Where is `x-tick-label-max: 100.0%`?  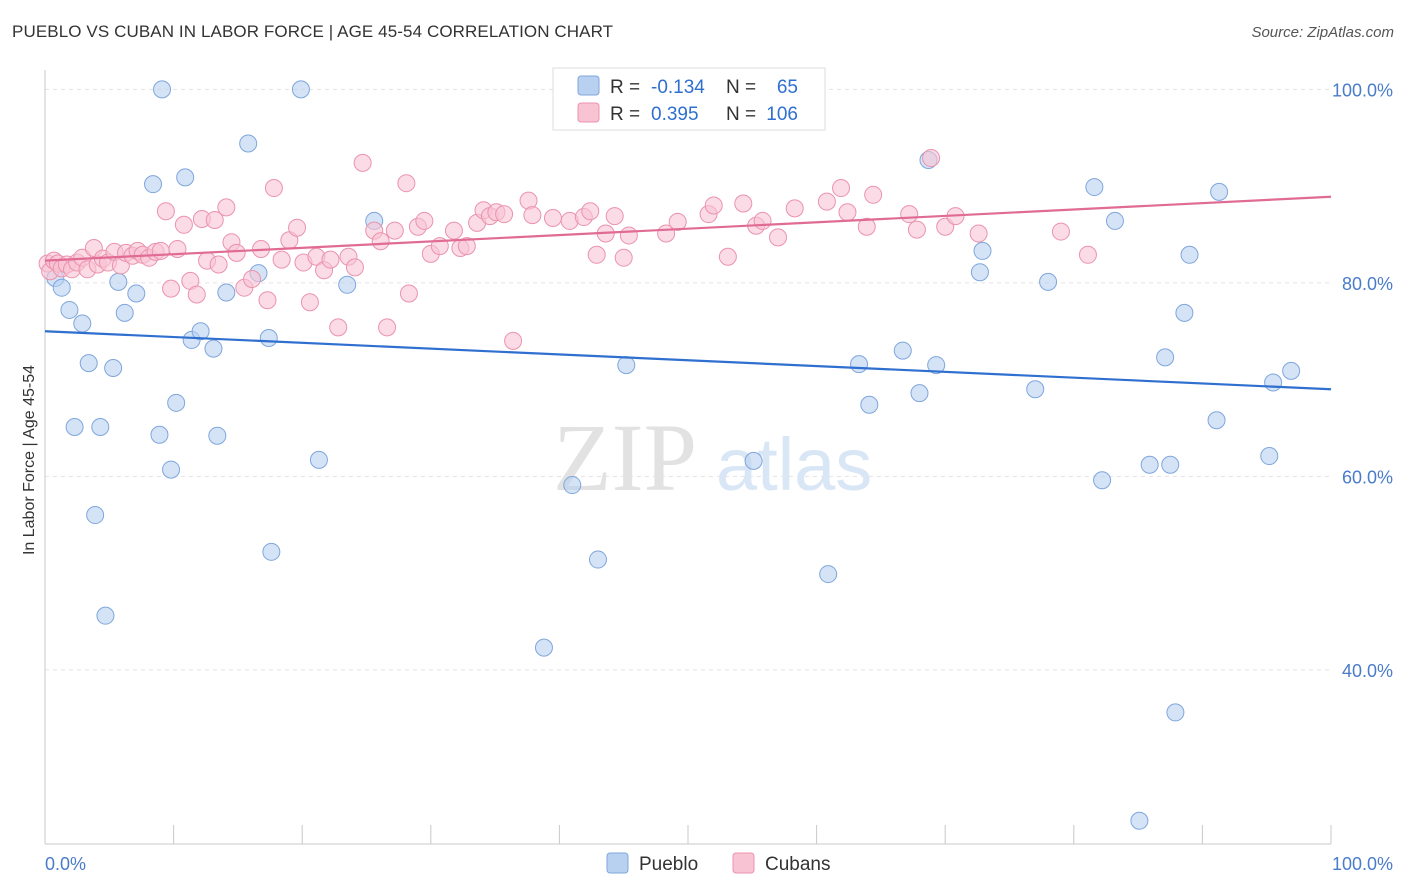 x-tick-label-max: 100.0% is located at coordinates (1362, 864).